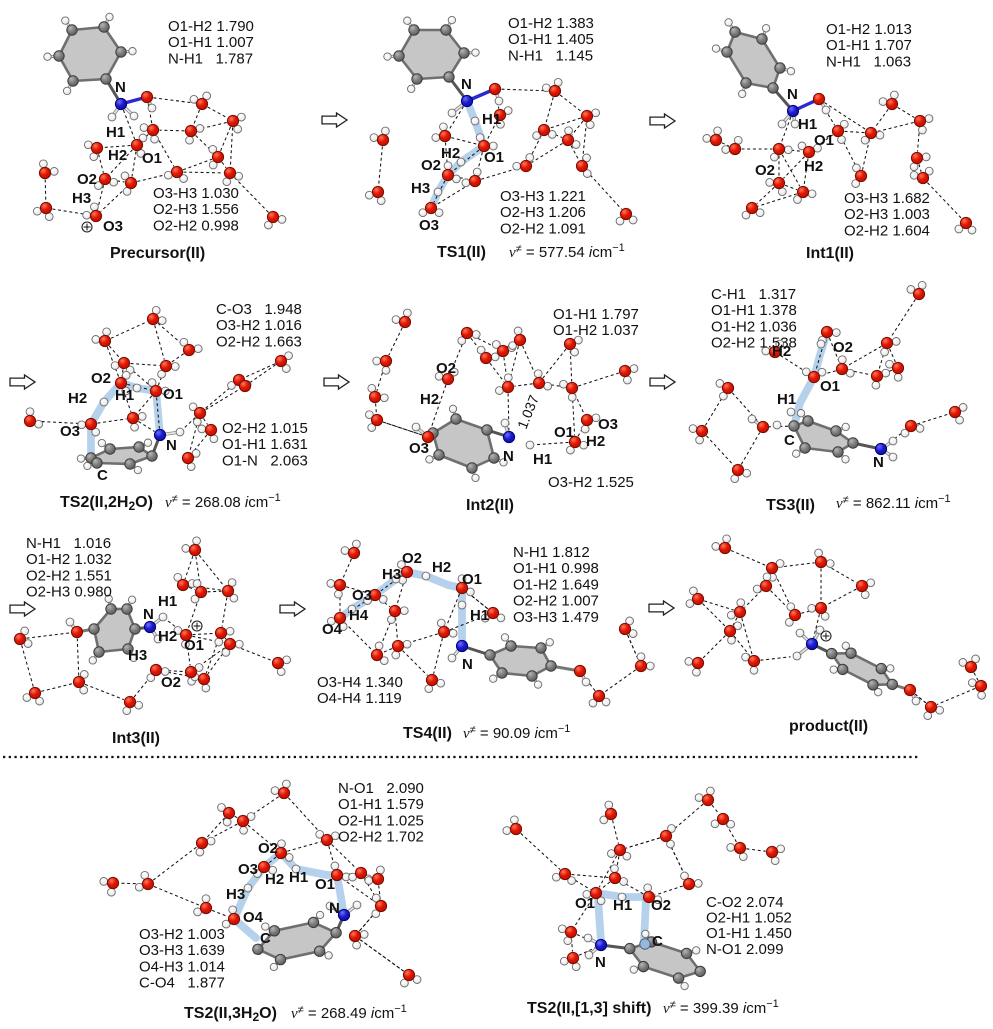  What do you see at coordinates (381, 820) in the screenshot?
I see `svg-text: O2-H1 1.025` at bounding box center [381, 820].